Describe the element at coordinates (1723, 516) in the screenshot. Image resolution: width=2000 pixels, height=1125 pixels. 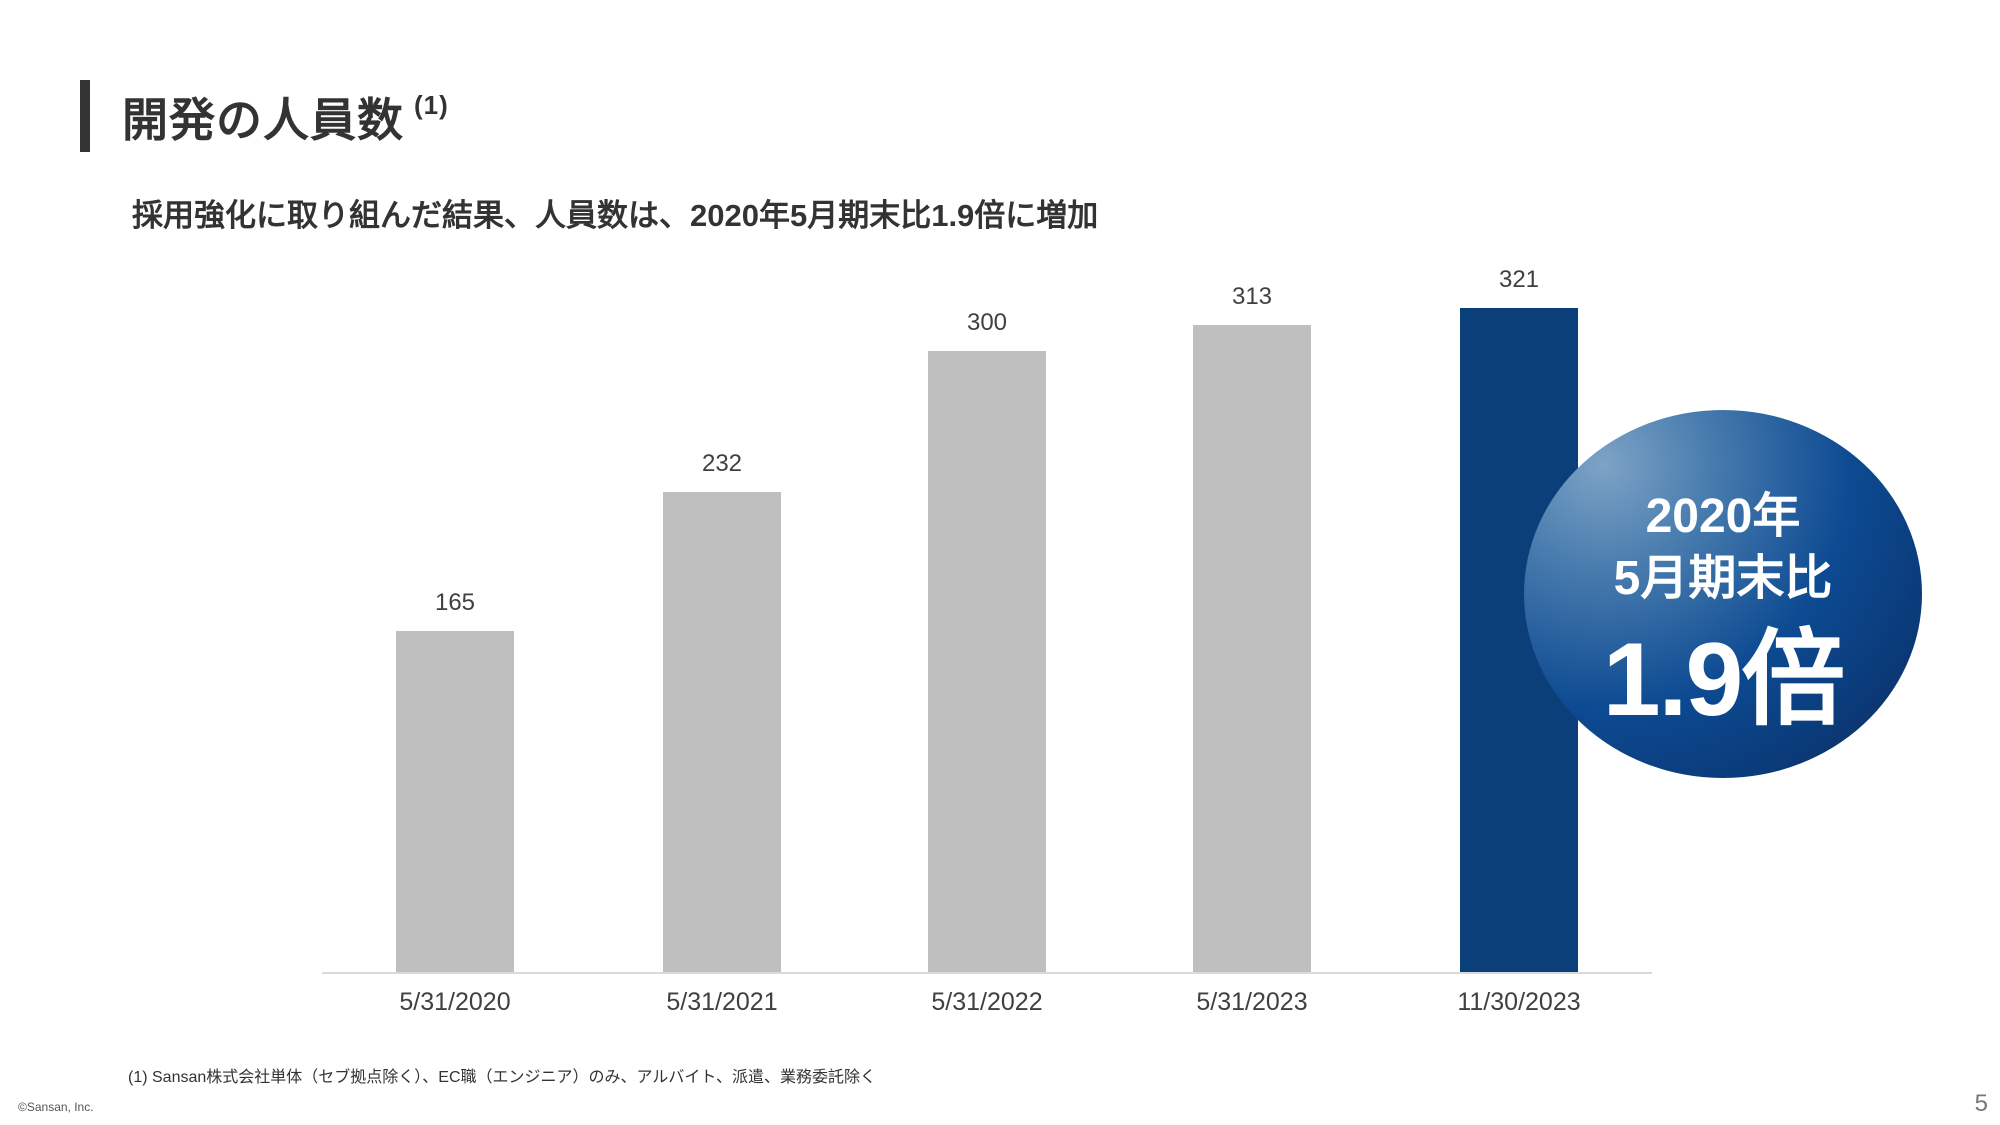
I see `callout-line-1: 2020年` at that location.